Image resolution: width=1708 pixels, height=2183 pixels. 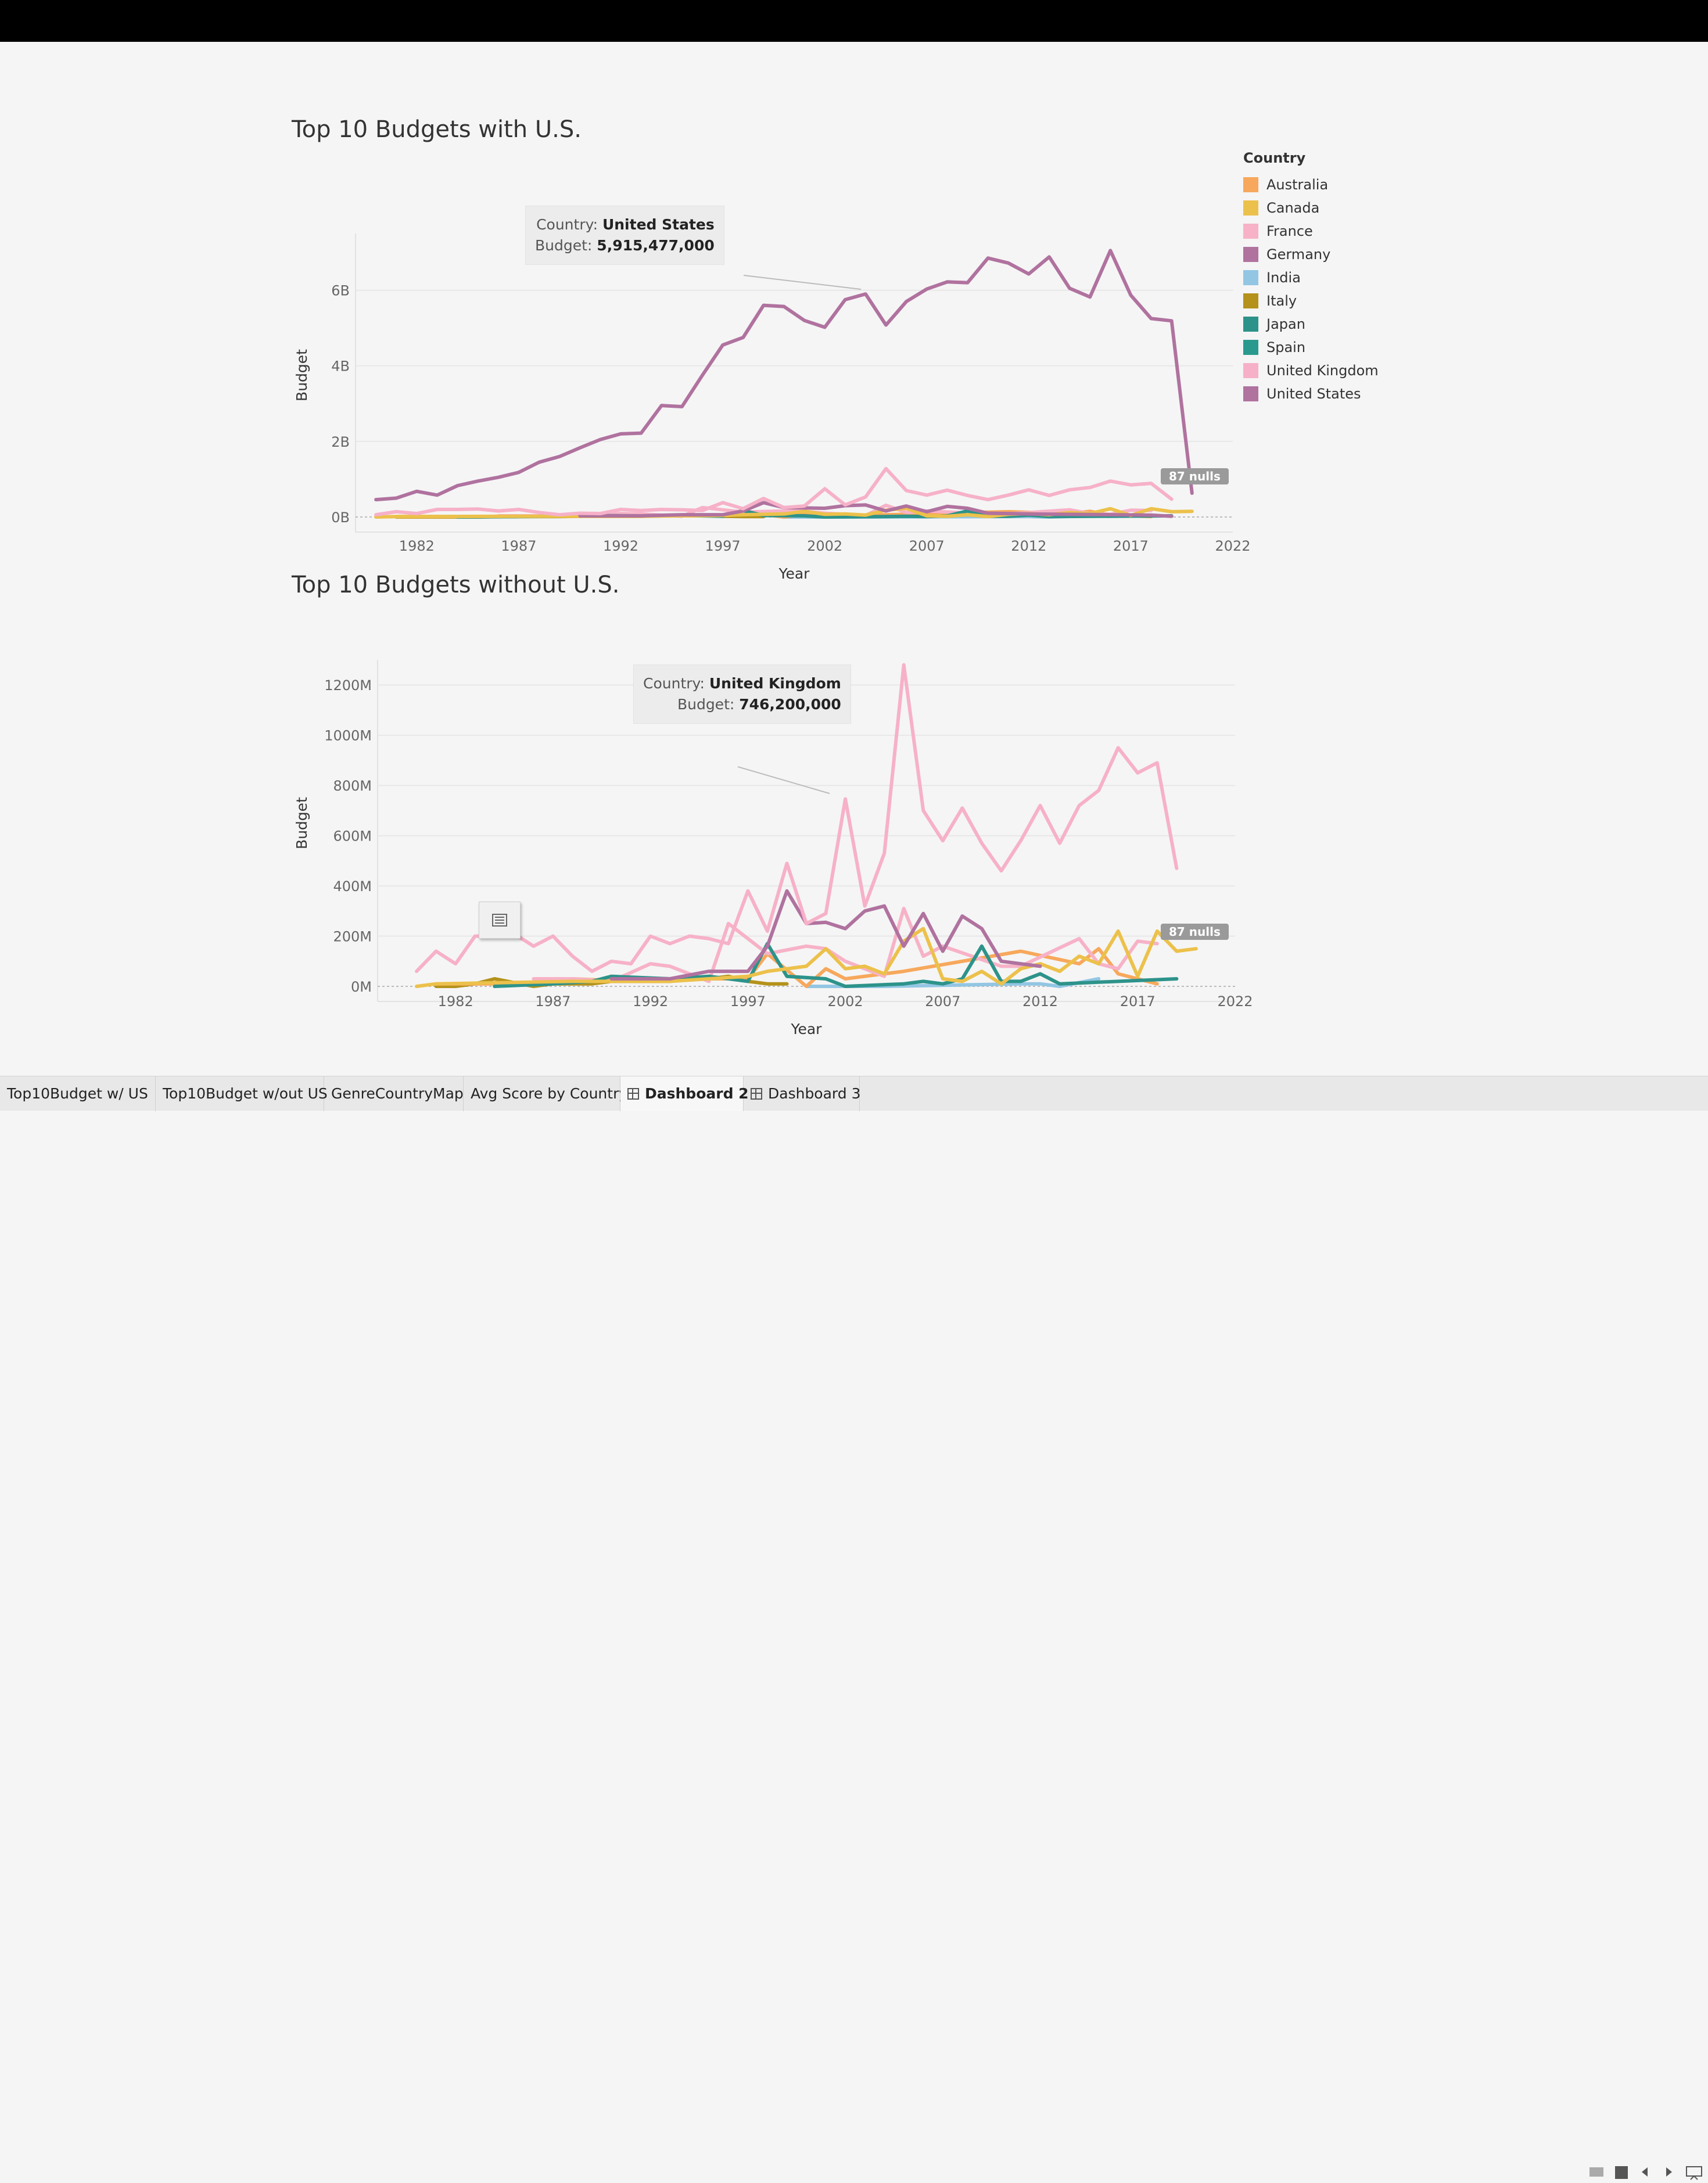 I want to click on legend-item: Italy, so click(x=1311, y=301).